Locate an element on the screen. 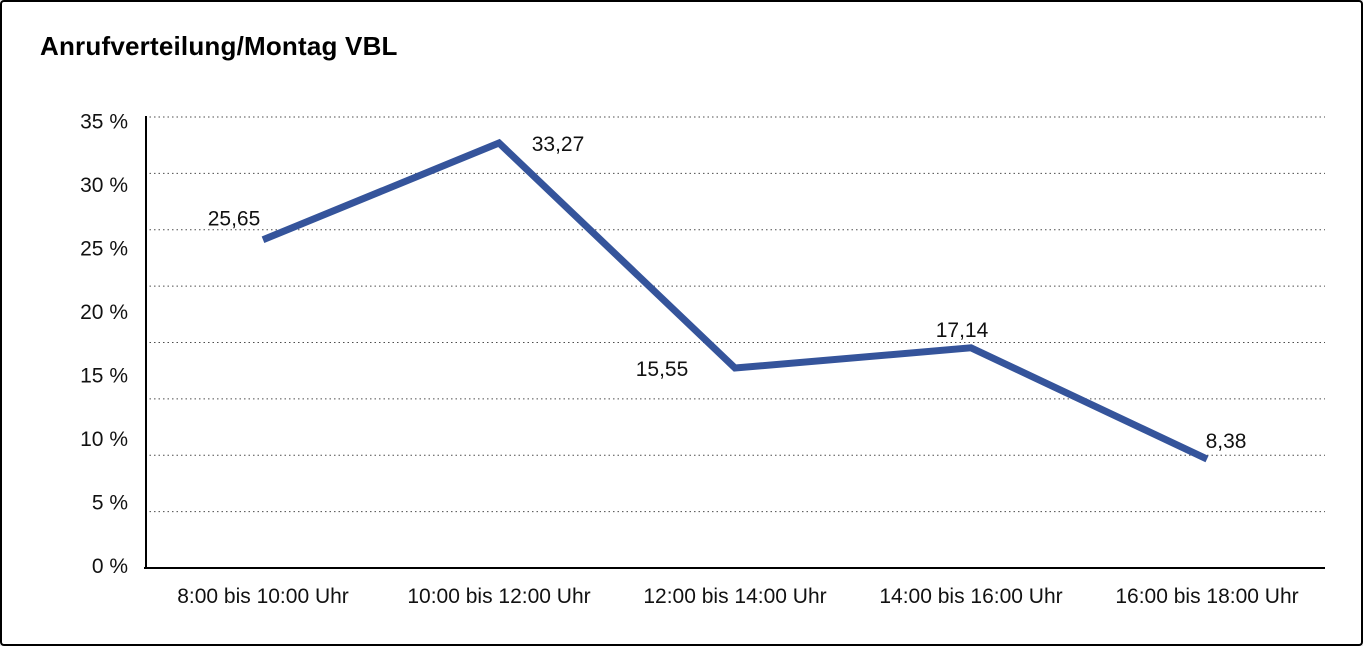  x-tick-label: 14:00 bis 16:00 Uhr is located at coordinates (970, 596).